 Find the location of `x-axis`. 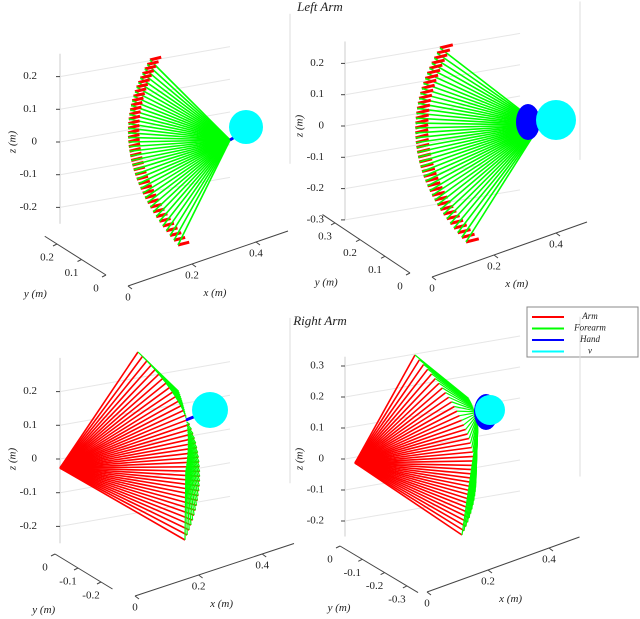

x-axis is located at coordinates (208, 258).